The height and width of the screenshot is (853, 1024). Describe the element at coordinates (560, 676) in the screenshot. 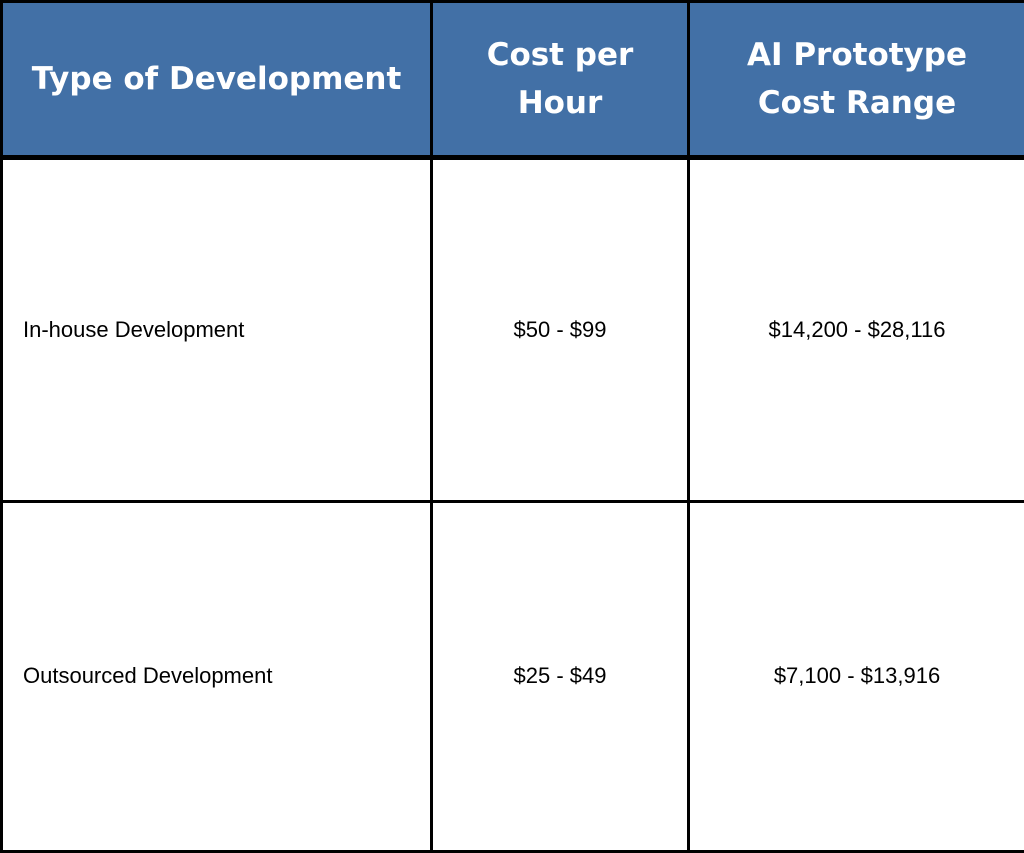

I see `cell-cost-per-hour: $25 - $49` at that location.